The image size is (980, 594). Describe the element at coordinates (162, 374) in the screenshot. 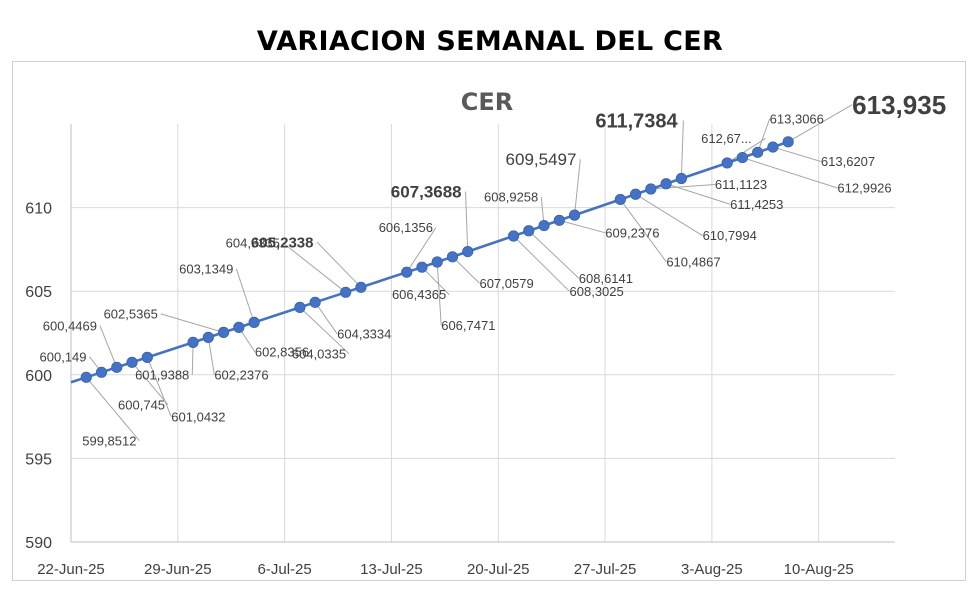

I see `data-label: 601,9388` at that location.